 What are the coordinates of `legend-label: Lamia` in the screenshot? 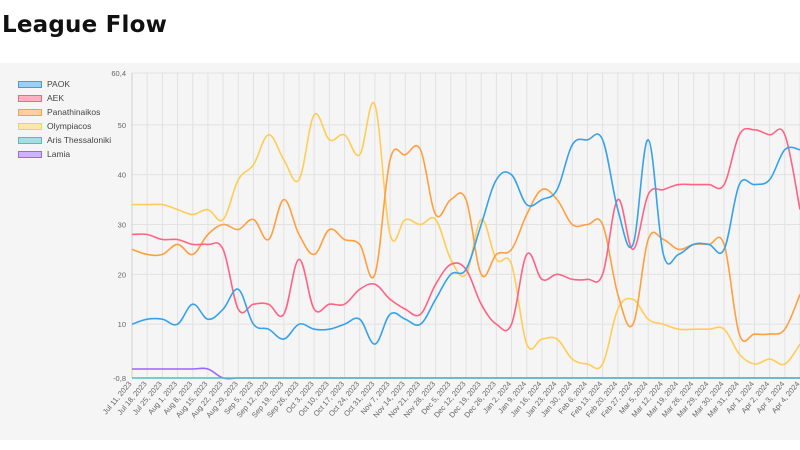 It's located at (59, 154).